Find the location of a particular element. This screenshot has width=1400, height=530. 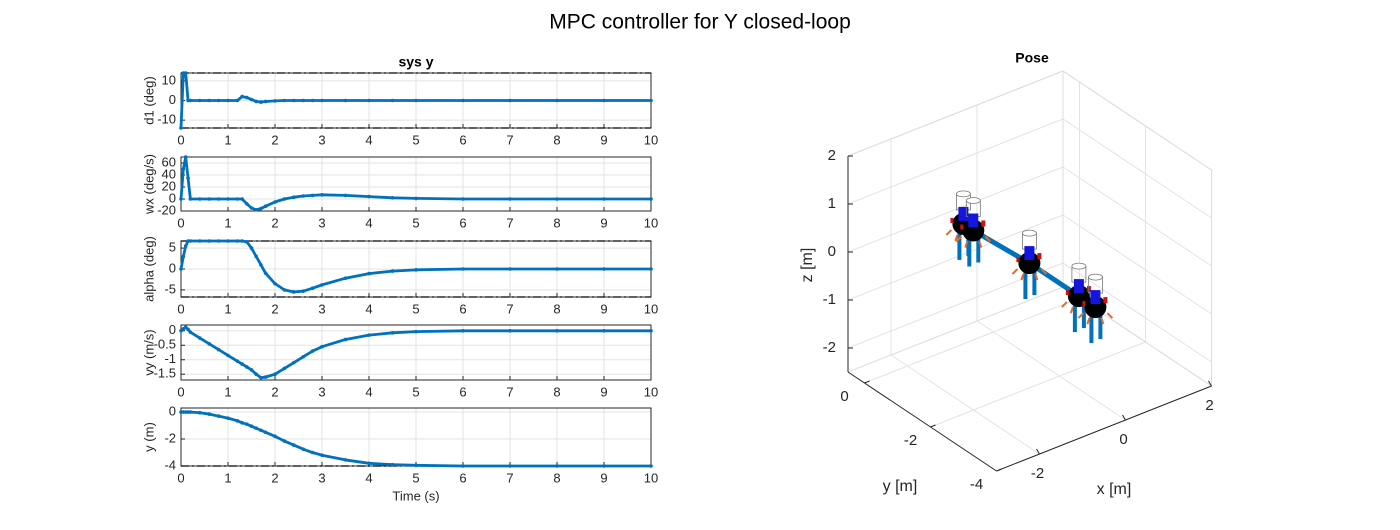

y-tick-label: -2 is located at coordinates (170, 437).